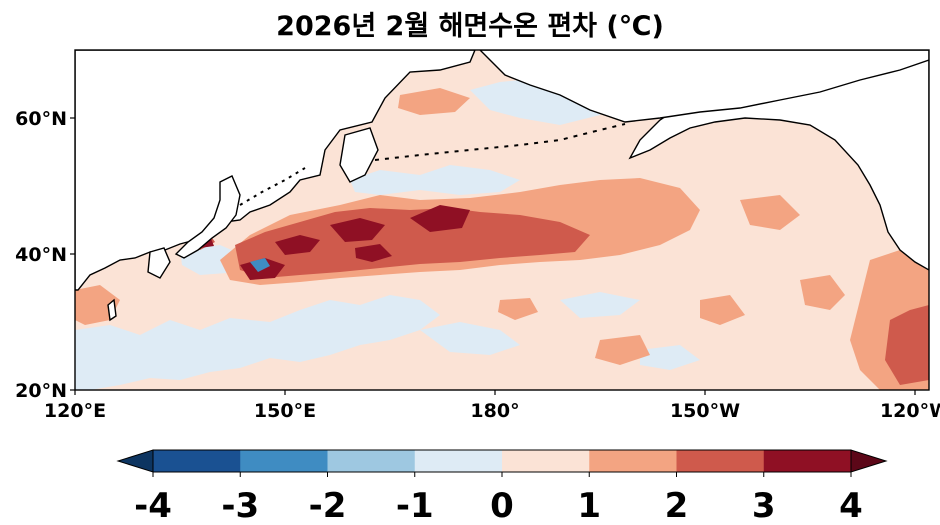 The height and width of the screenshot is (525, 940). I want to click on colorbar-over-arrow, so click(869, 461).